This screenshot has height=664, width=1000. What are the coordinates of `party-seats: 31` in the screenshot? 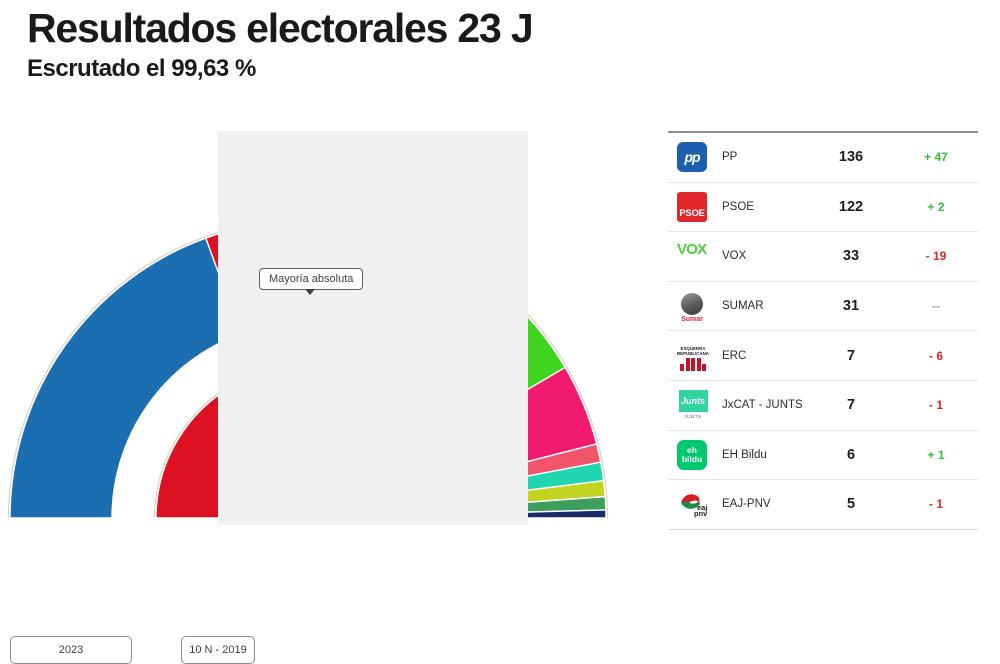 It's located at (851, 306).